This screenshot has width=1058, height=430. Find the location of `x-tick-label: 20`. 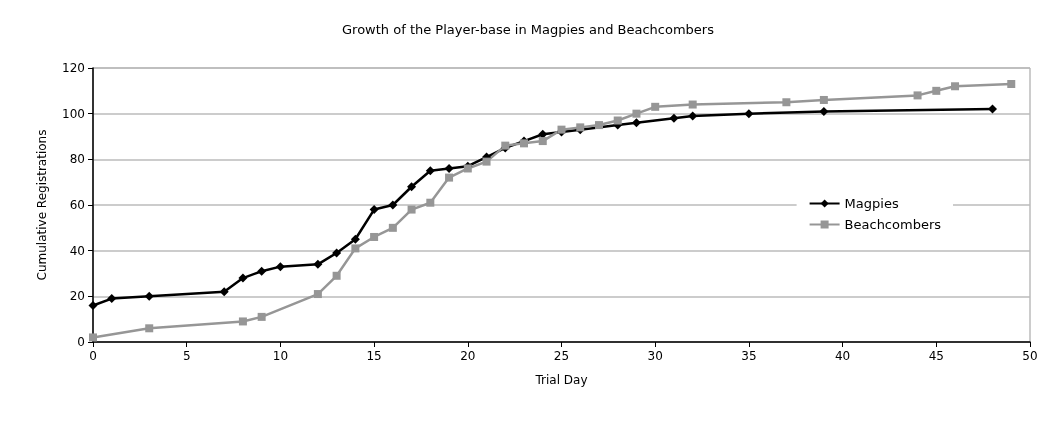

x-tick-label: 20 is located at coordinates (468, 356).